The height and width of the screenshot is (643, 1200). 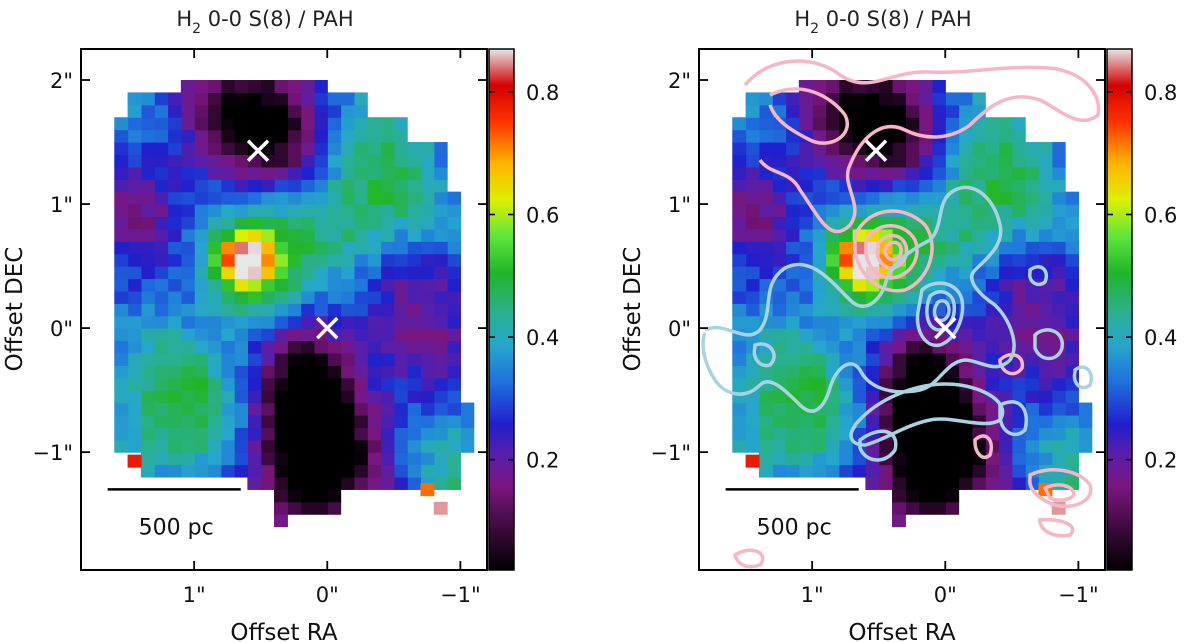 I want to click on x-tick-label: 0", so click(x=327, y=595).